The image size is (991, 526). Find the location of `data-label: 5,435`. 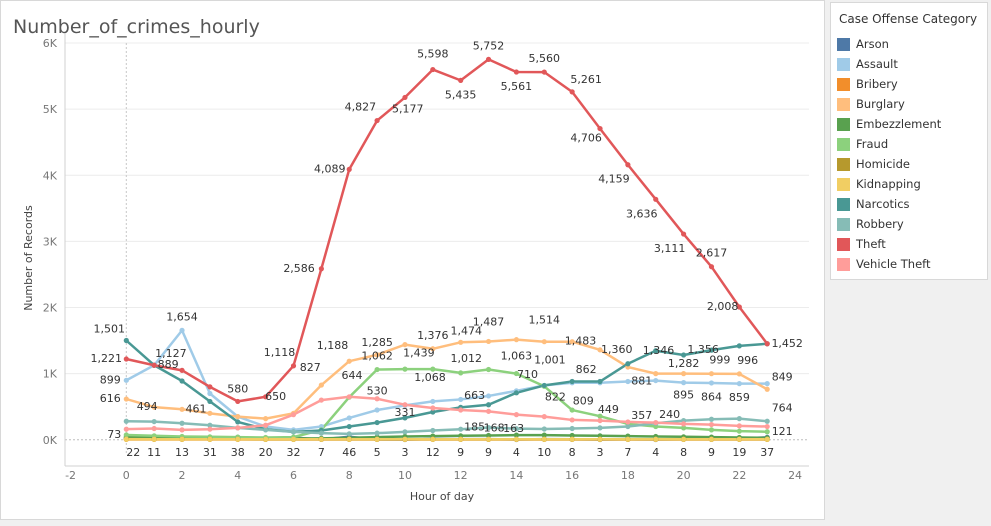

data-label: 5,435 is located at coordinates (461, 94).